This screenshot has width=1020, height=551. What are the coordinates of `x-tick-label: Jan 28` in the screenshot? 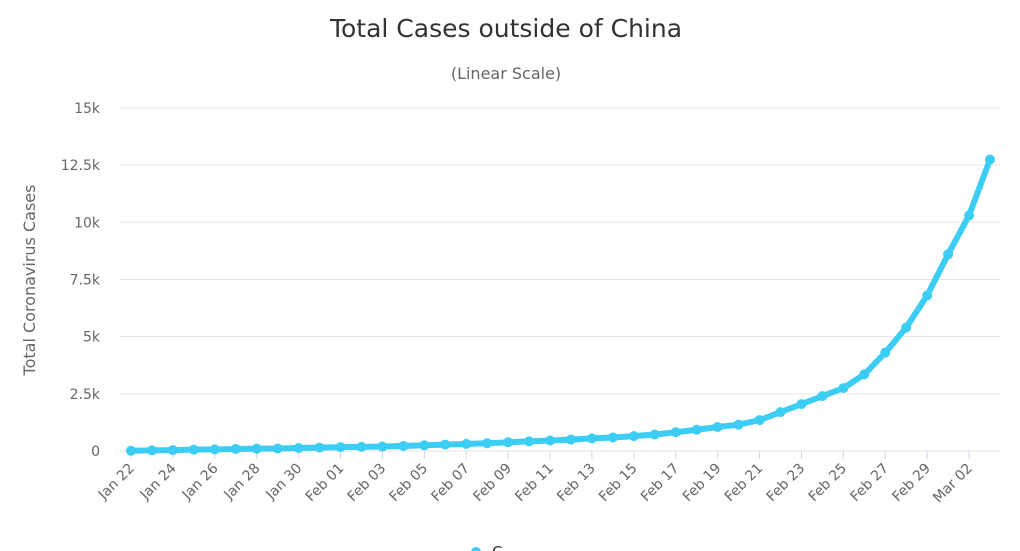 It's located at (242, 482).